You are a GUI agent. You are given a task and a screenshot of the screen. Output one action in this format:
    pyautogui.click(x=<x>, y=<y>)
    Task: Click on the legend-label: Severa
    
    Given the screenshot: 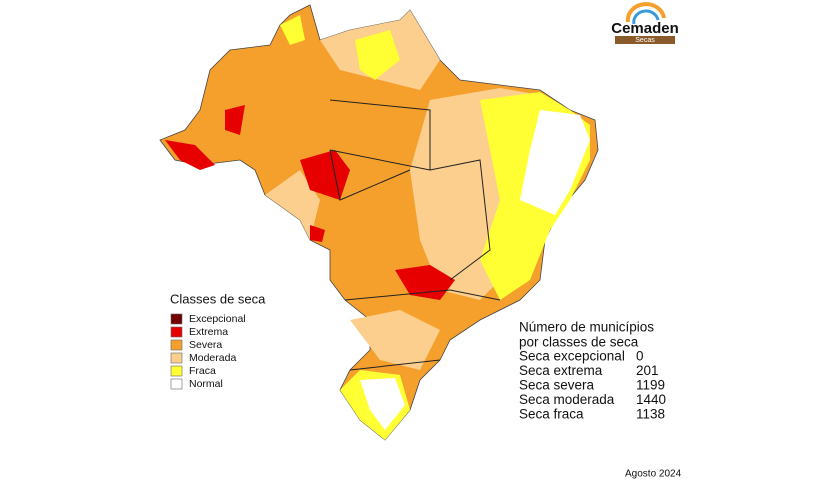 What is the action you would take?
    pyautogui.click(x=205, y=345)
    